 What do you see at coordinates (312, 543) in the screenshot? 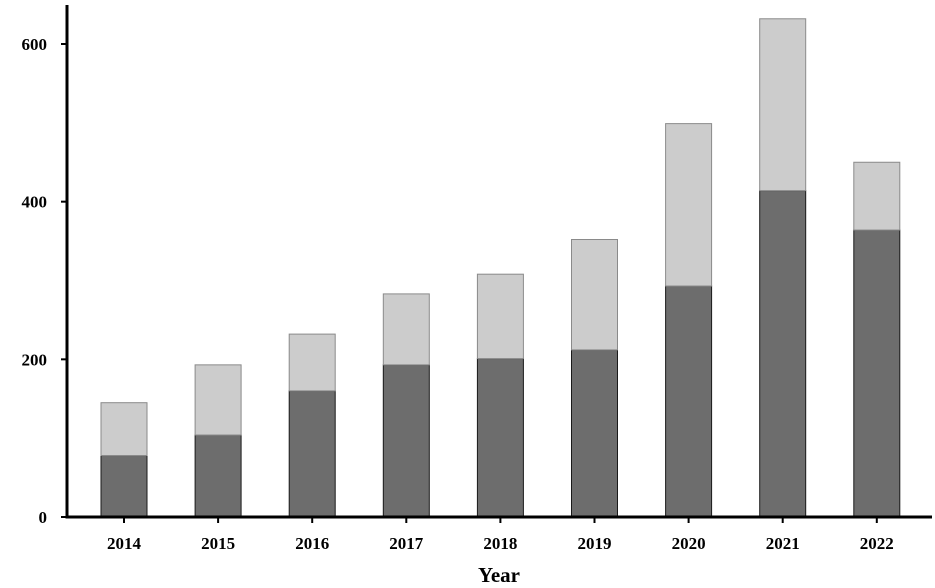
I see `x-tick-label: 2016` at bounding box center [312, 543].